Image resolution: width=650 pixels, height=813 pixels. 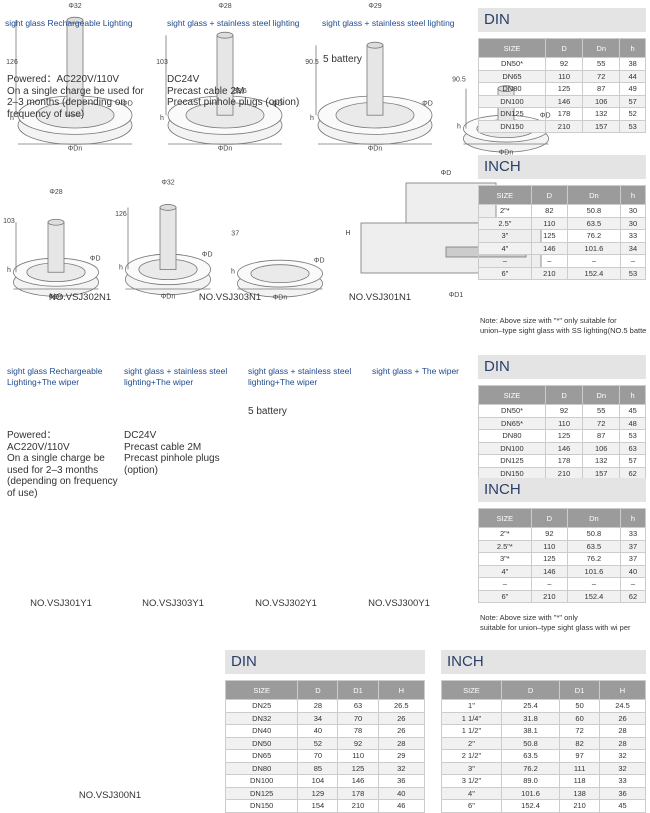 I want to click on row: 6" 210 152.4 53, so click(x=562, y=273).